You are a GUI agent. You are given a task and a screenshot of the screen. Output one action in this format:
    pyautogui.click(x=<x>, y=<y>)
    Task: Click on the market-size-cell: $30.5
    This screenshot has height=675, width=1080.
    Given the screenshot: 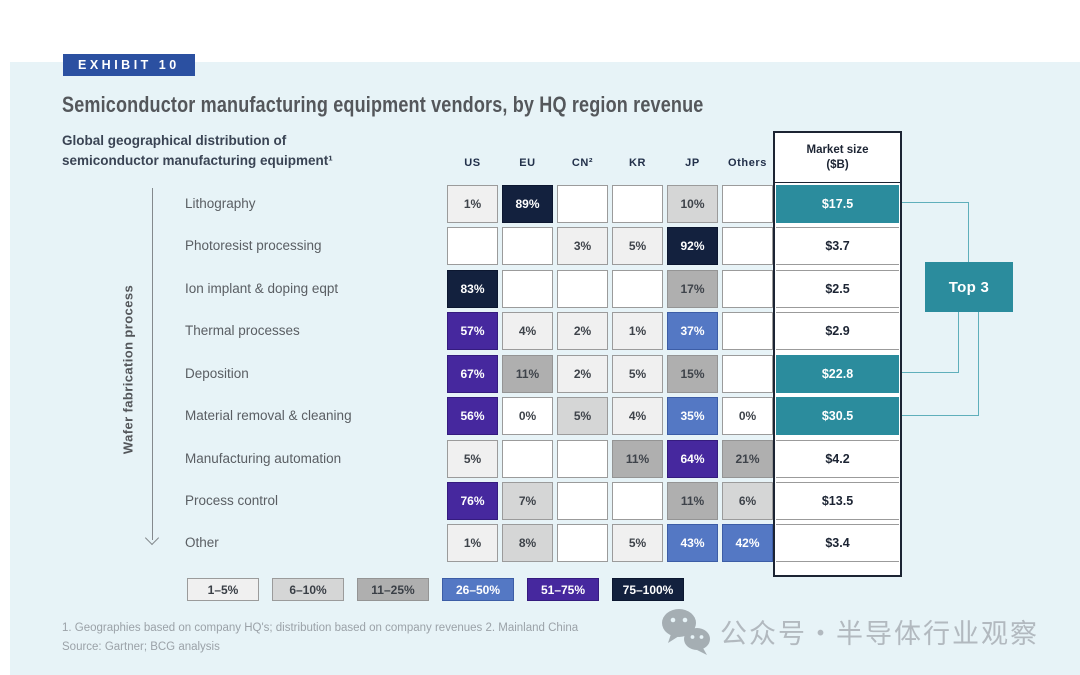 What is the action you would take?
    pyautogui.click(x=837, y=416)
    